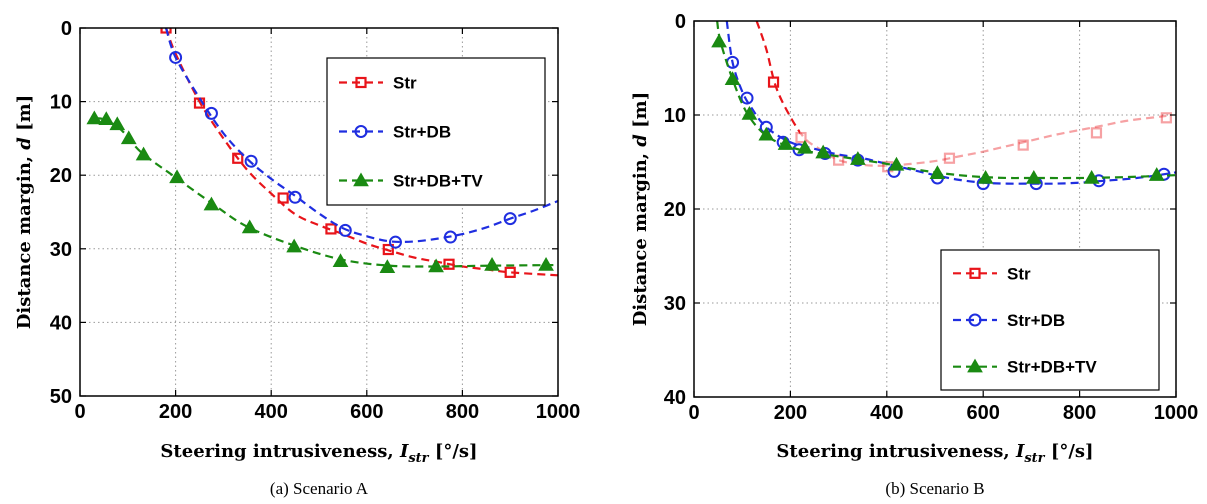 The height and width of the screenshot is (504, 1207). What do you see at coordinates (934, 488) in the screenshot?
I see `caption-b: (b) Scenario B` at bounding box center [934, 488].